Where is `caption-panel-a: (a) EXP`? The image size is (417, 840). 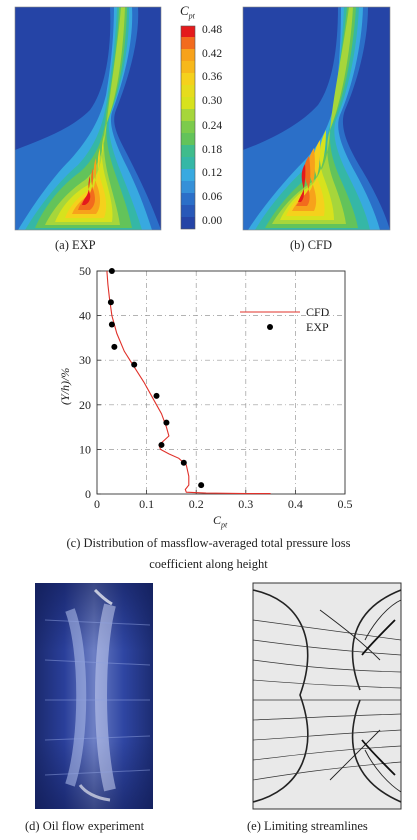
caption-panel-a: (a) EXP is located at coordinates (75, 245).